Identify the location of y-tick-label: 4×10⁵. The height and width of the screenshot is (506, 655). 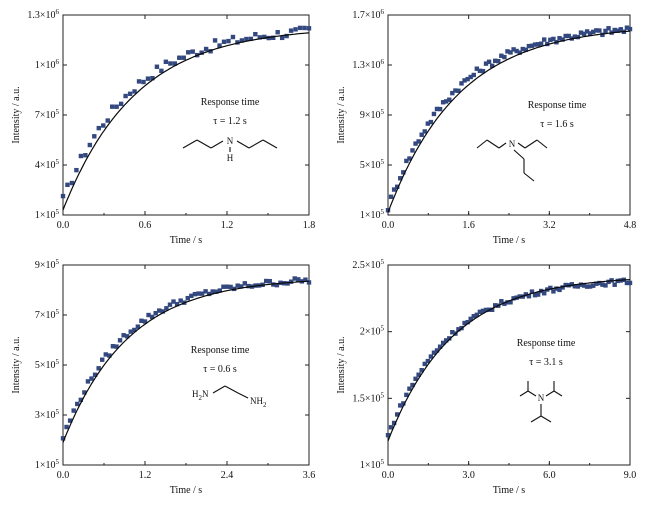
(47, 164).